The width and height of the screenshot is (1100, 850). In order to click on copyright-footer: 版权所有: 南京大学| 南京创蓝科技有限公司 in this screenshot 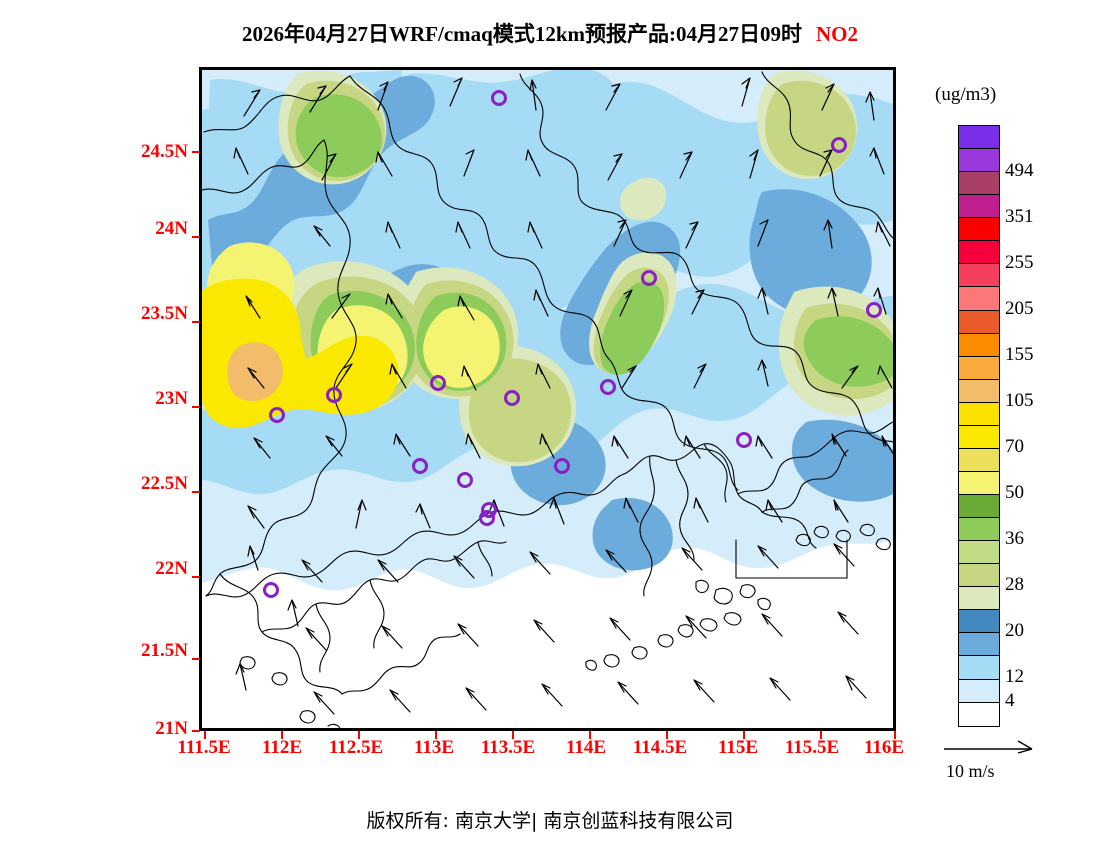, I will do `click(550, 821)`.